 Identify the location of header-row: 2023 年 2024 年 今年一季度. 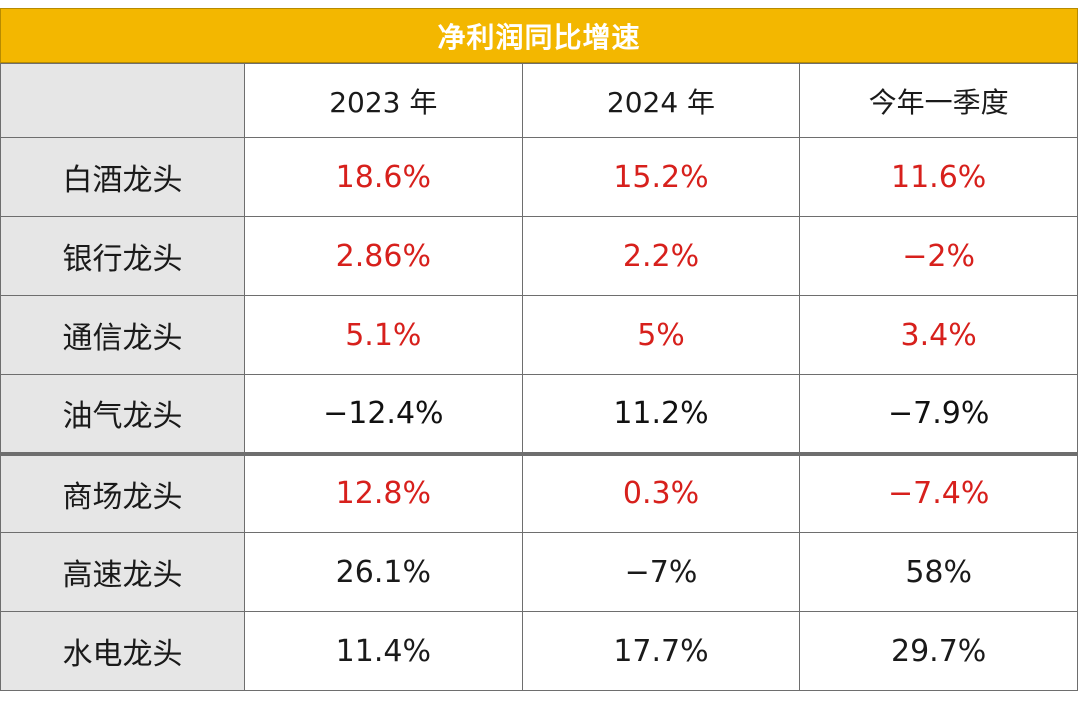
(539, 100).